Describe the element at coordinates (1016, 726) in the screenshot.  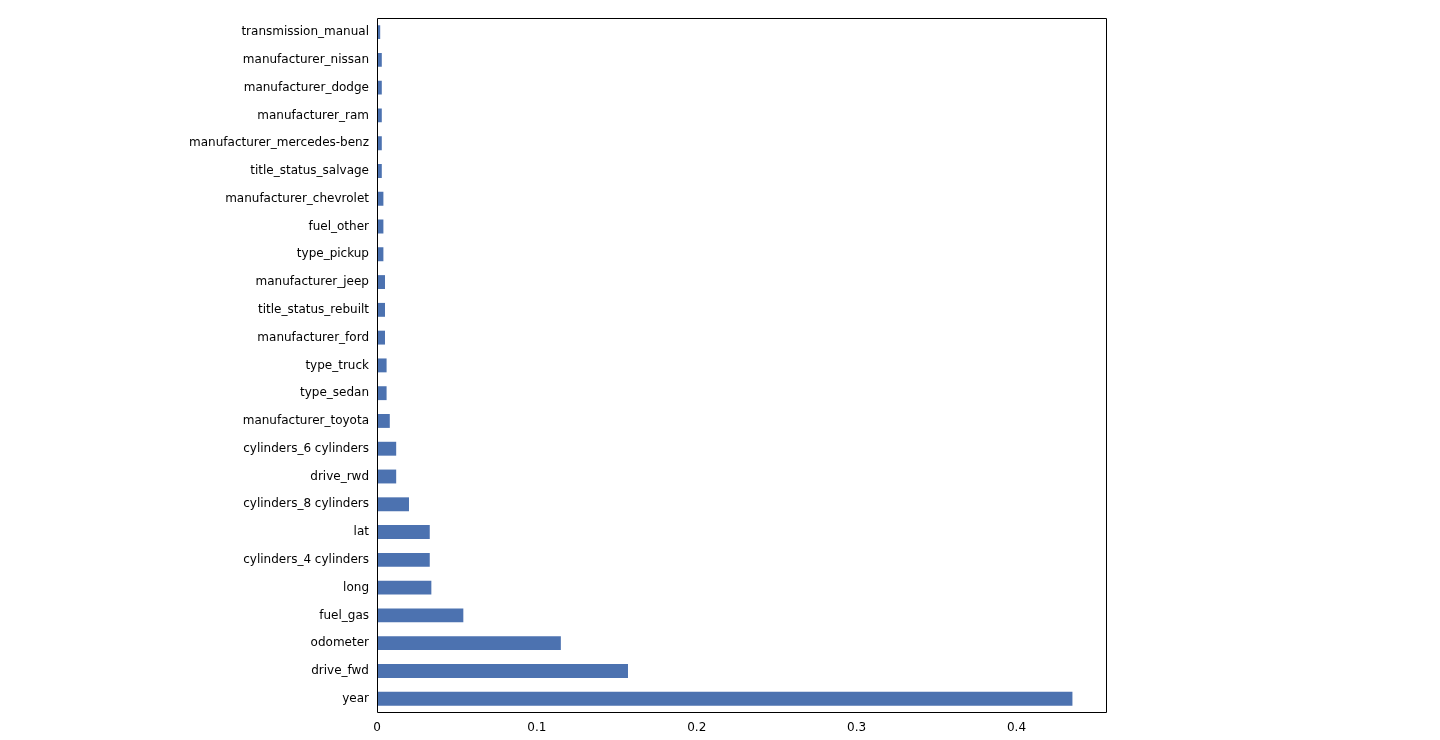
I see `x-tick-label: 0.4` at that location.